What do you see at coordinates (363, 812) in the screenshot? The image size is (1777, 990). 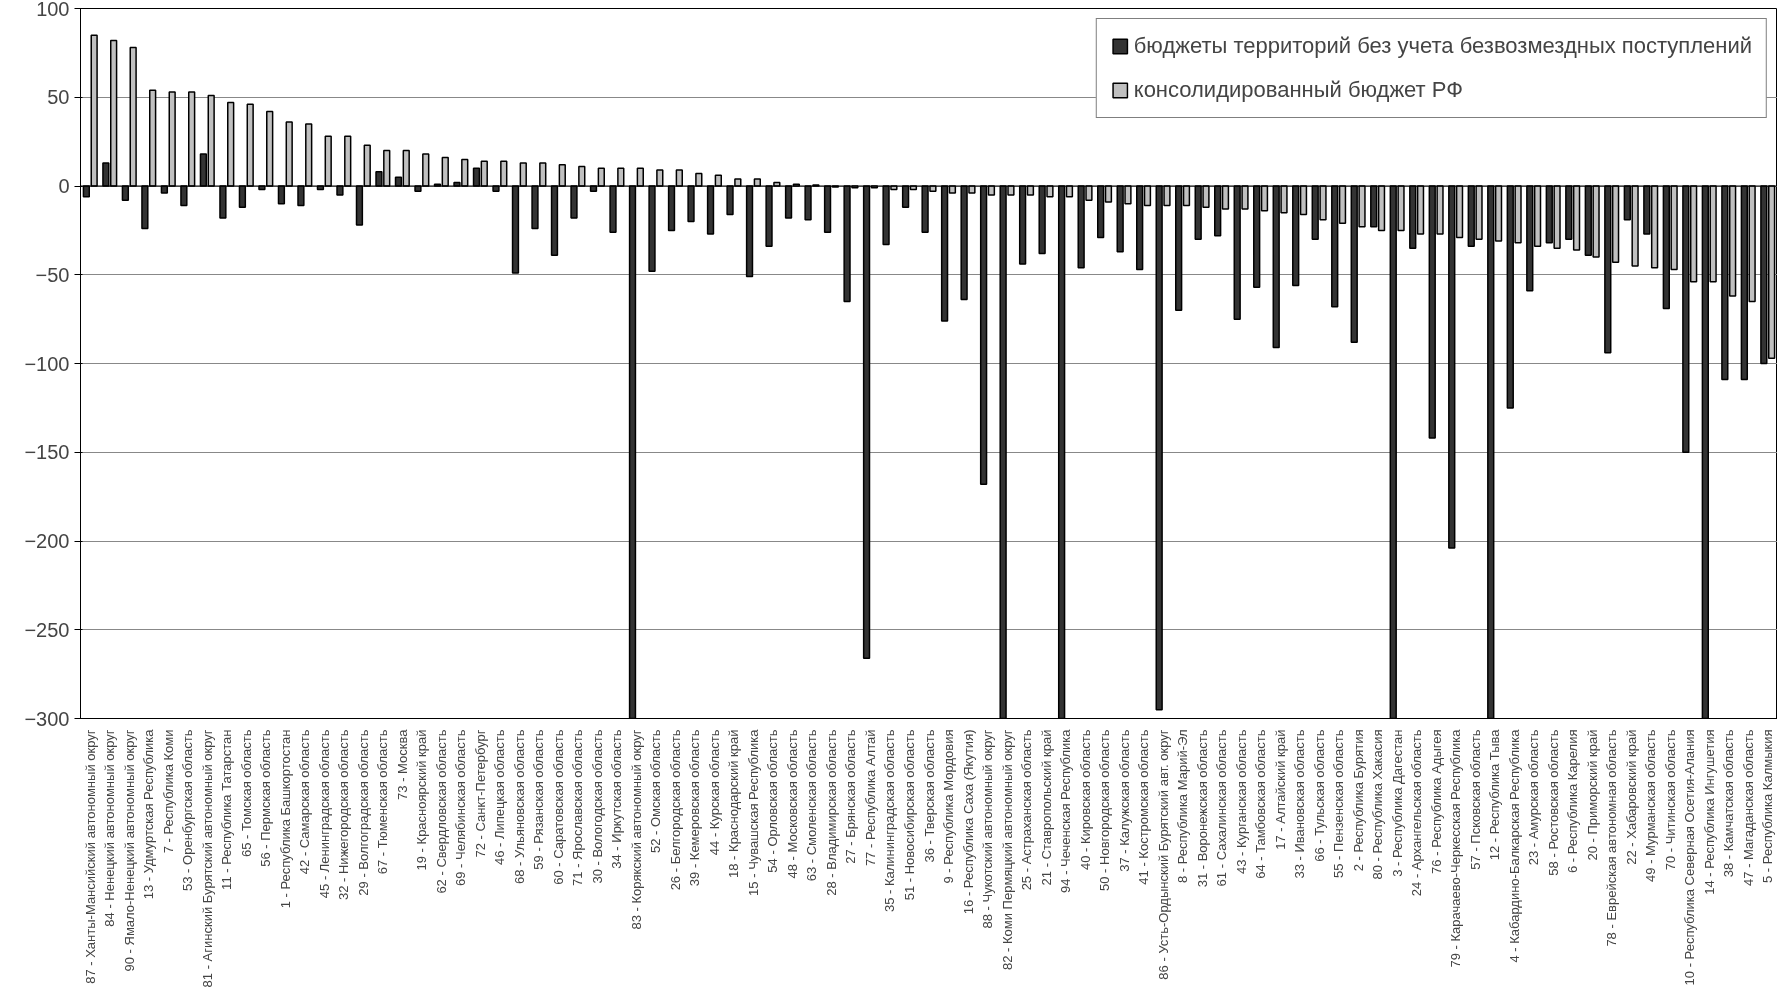 I see `x-tick-label: 29 - Волгоградская область` at bounding box center [363, 812].